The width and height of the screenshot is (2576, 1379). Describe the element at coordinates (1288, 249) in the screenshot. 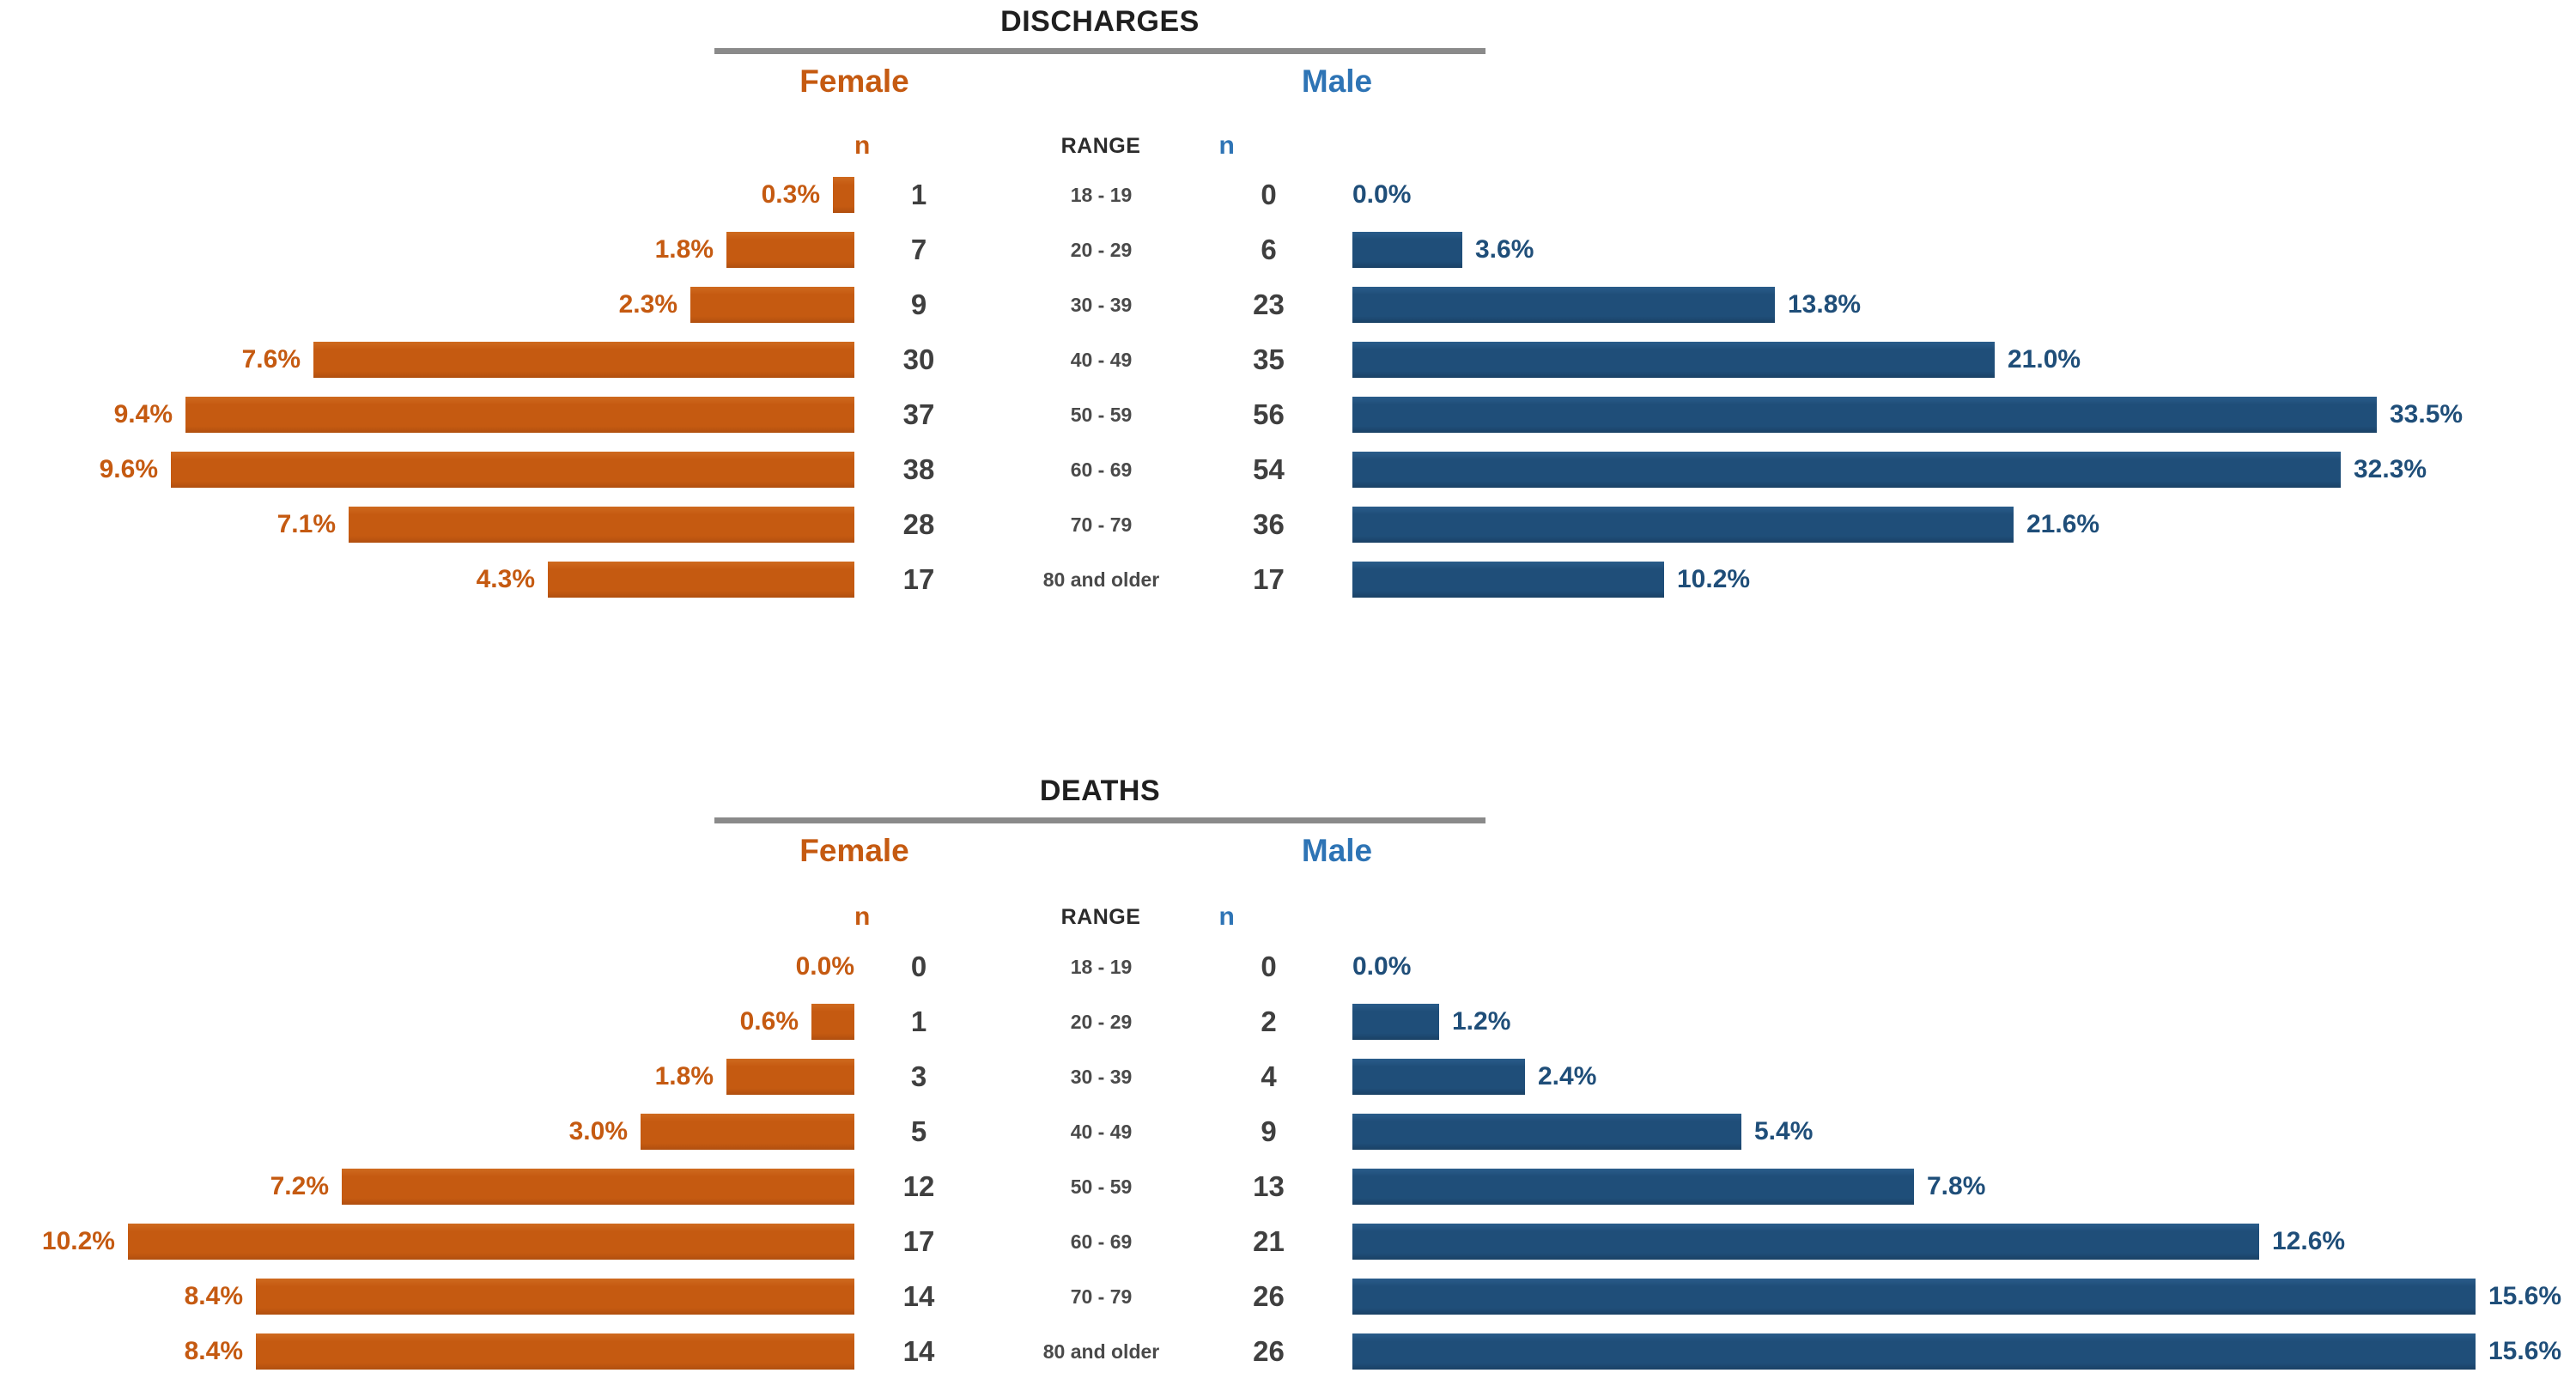

I see `pyramid-row: 1.8% 7 20 - 29 6 3.6%` at that location.